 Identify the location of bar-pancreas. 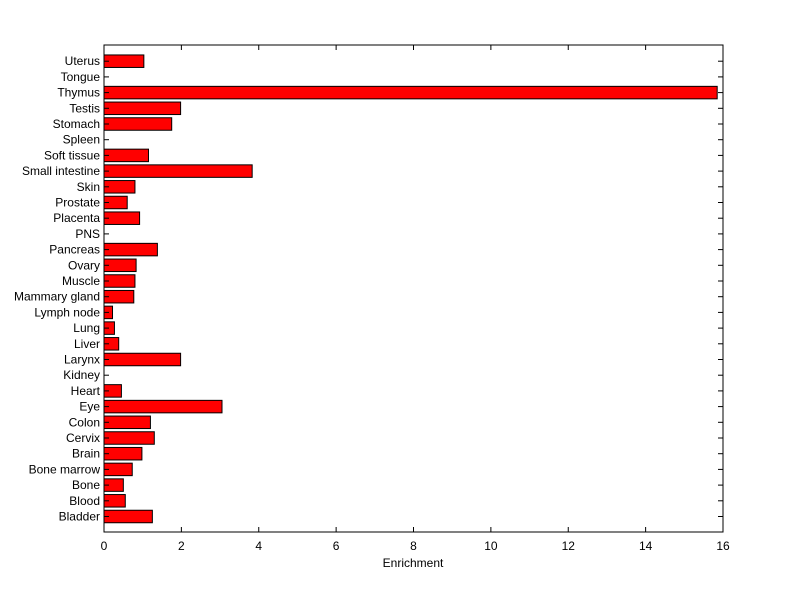
(130, 249).